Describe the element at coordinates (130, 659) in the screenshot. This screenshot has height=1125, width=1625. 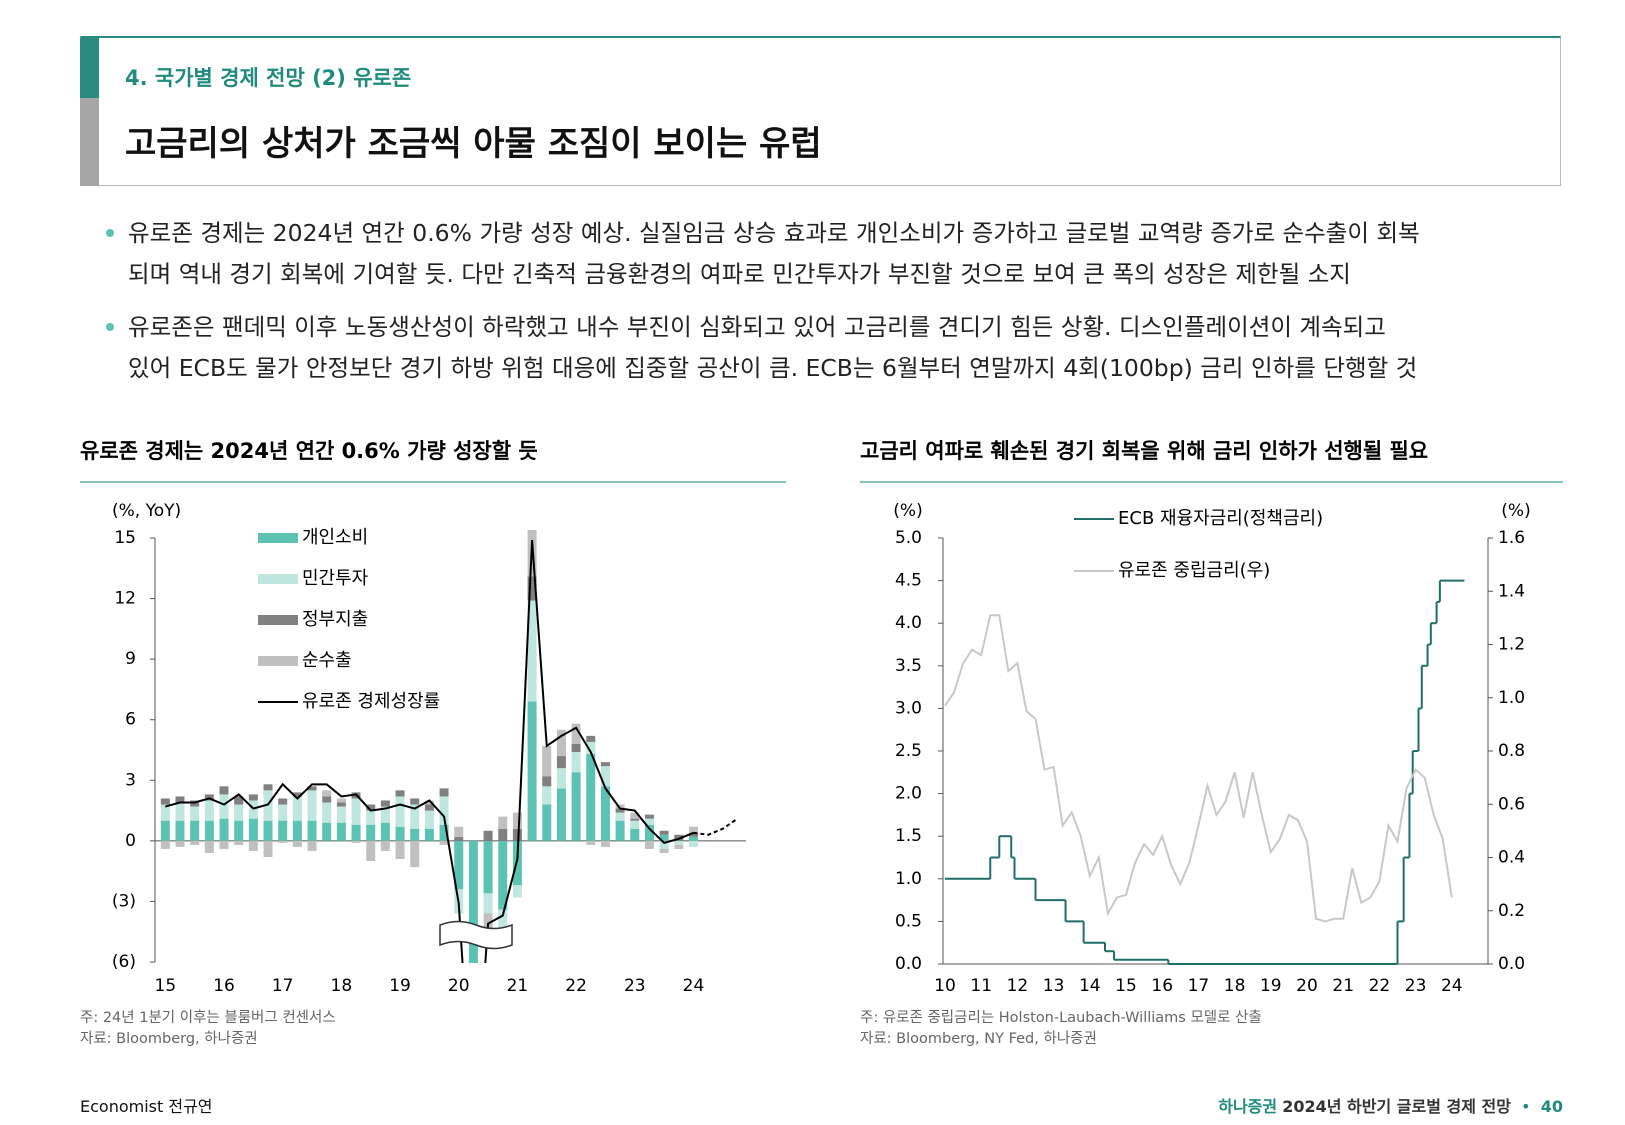
I see `y-tick-label: 9` at that location.